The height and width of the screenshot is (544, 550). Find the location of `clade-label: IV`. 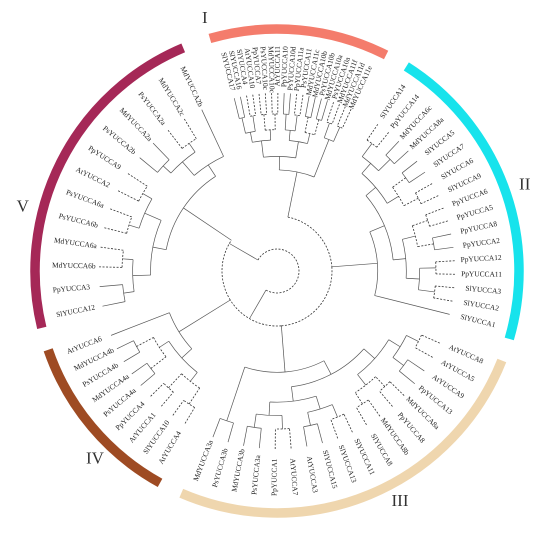

clade-label: IV is located at coordinates (95, 457).